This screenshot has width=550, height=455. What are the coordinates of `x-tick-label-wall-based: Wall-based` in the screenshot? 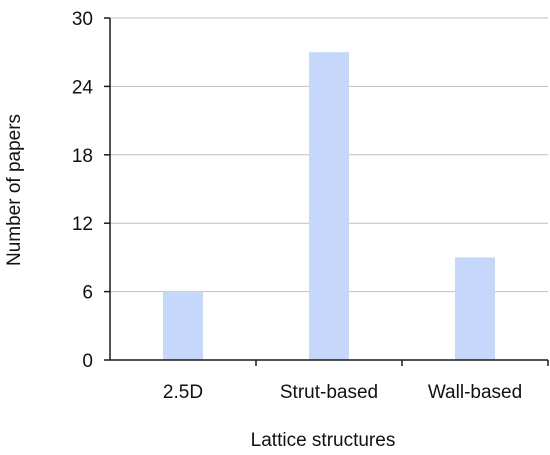 It's located at (475, 392).